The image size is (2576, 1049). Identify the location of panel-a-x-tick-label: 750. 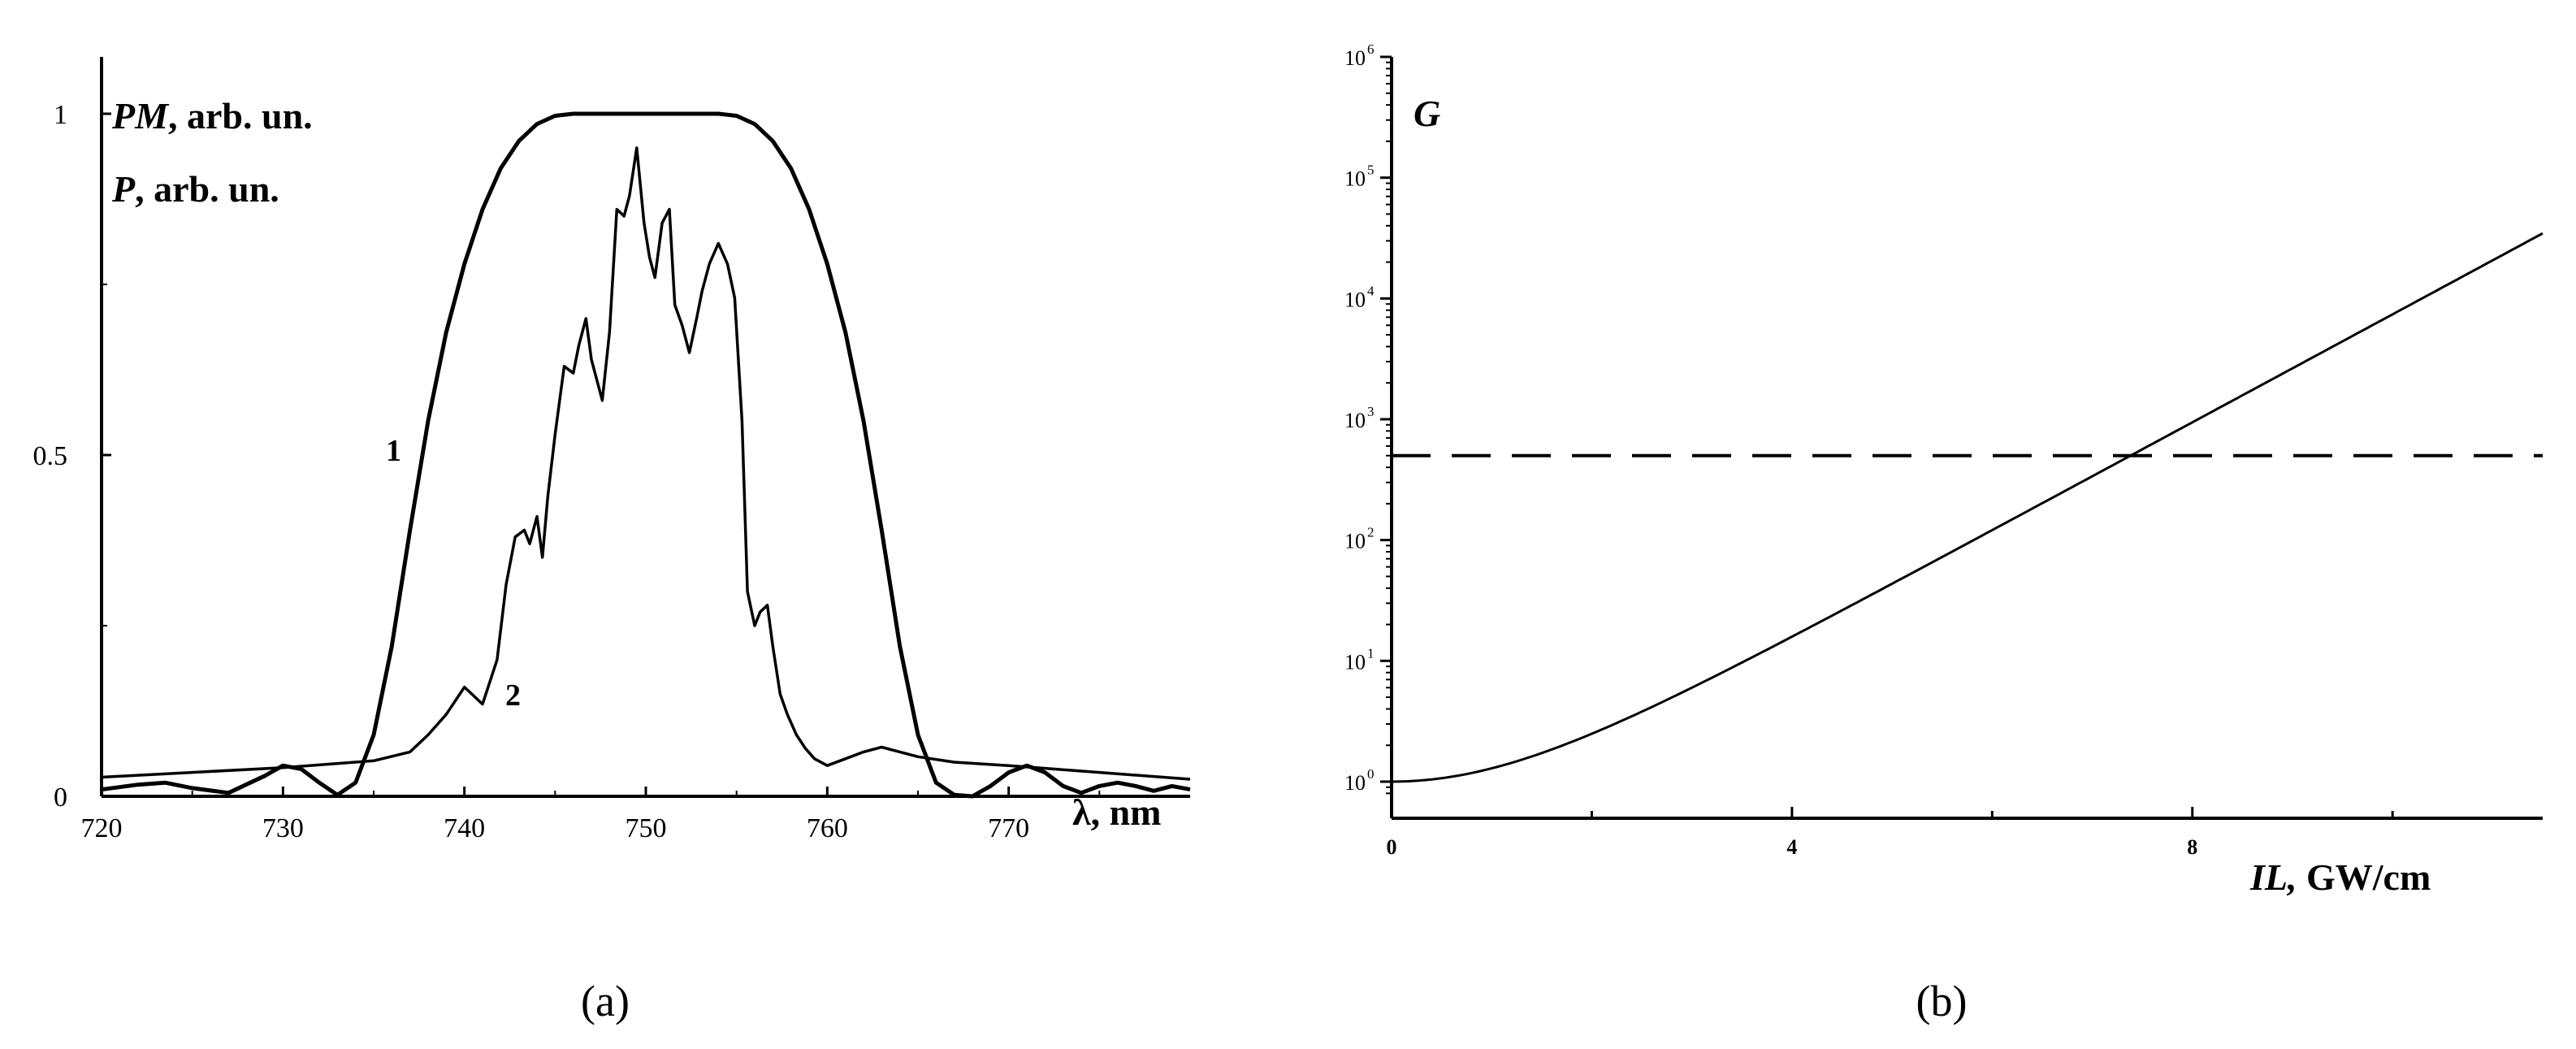
(646, 828).